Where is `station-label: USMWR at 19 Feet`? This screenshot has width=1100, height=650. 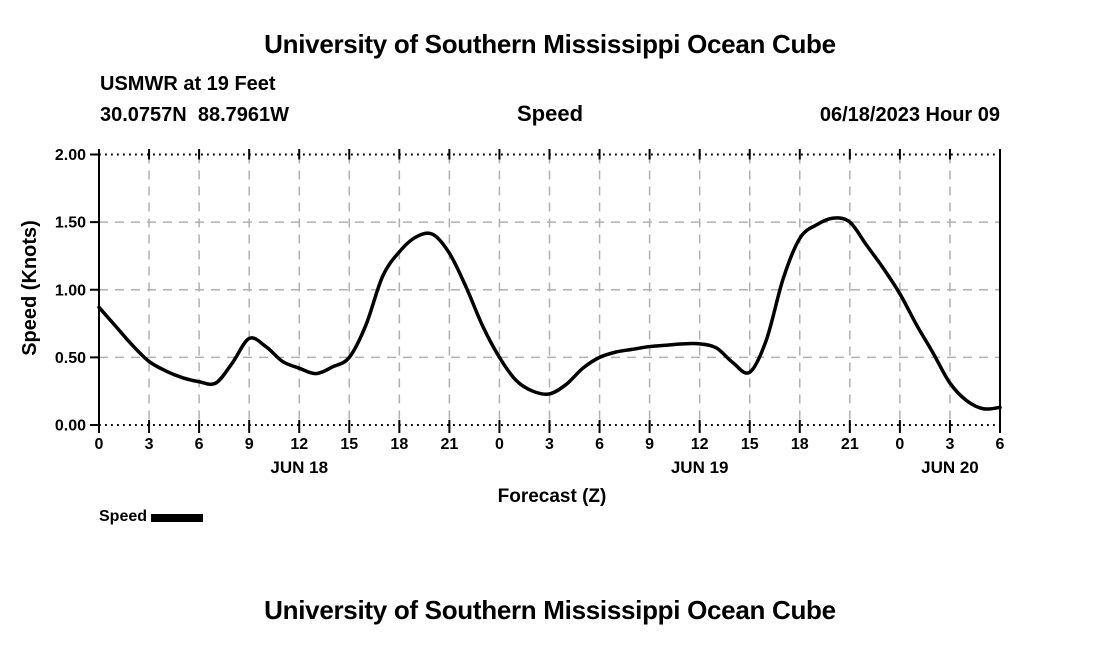
station-label: USMWR at 19 Feet is located at coordinates (188, 84).